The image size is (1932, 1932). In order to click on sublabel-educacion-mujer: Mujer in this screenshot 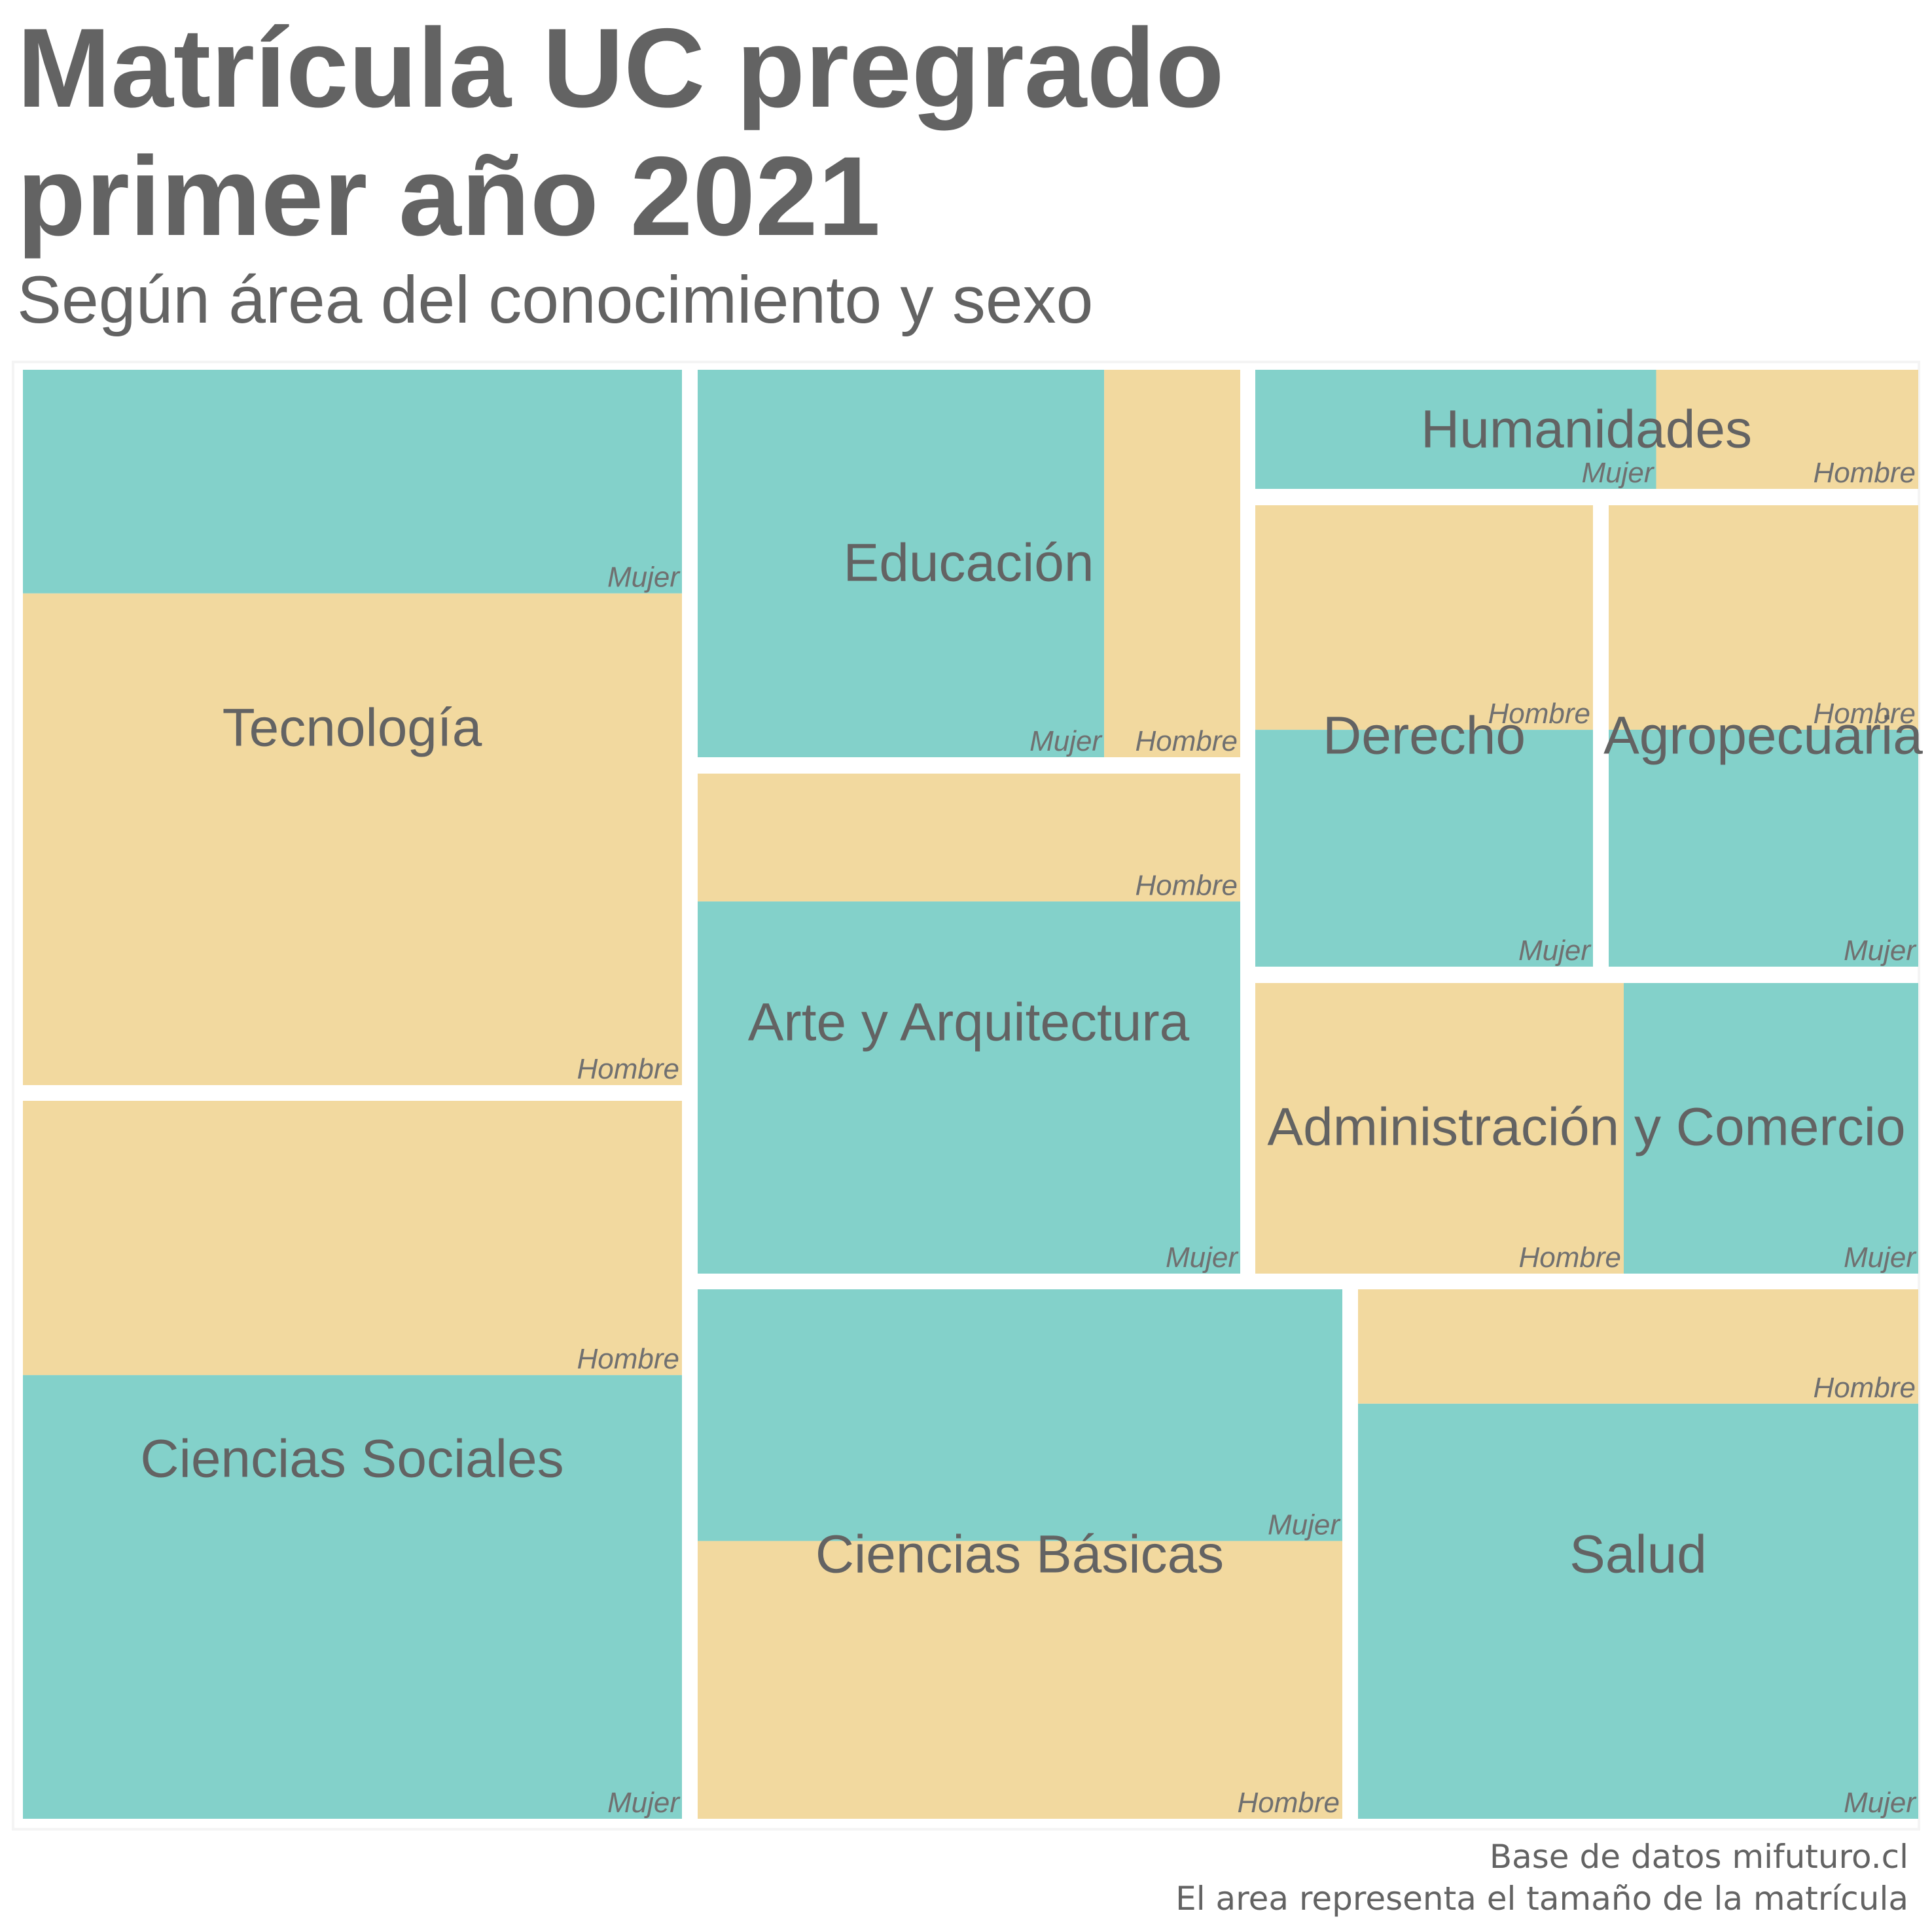, I will do `click(1066, 741)`.